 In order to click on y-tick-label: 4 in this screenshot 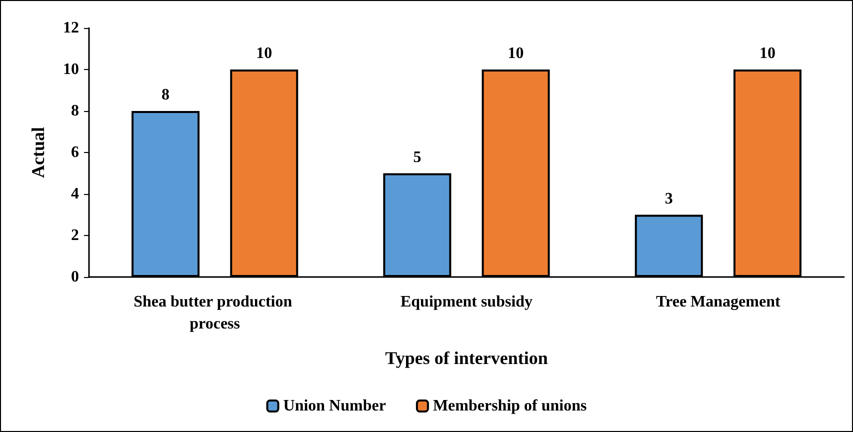, I will do `click(75, 194)`.